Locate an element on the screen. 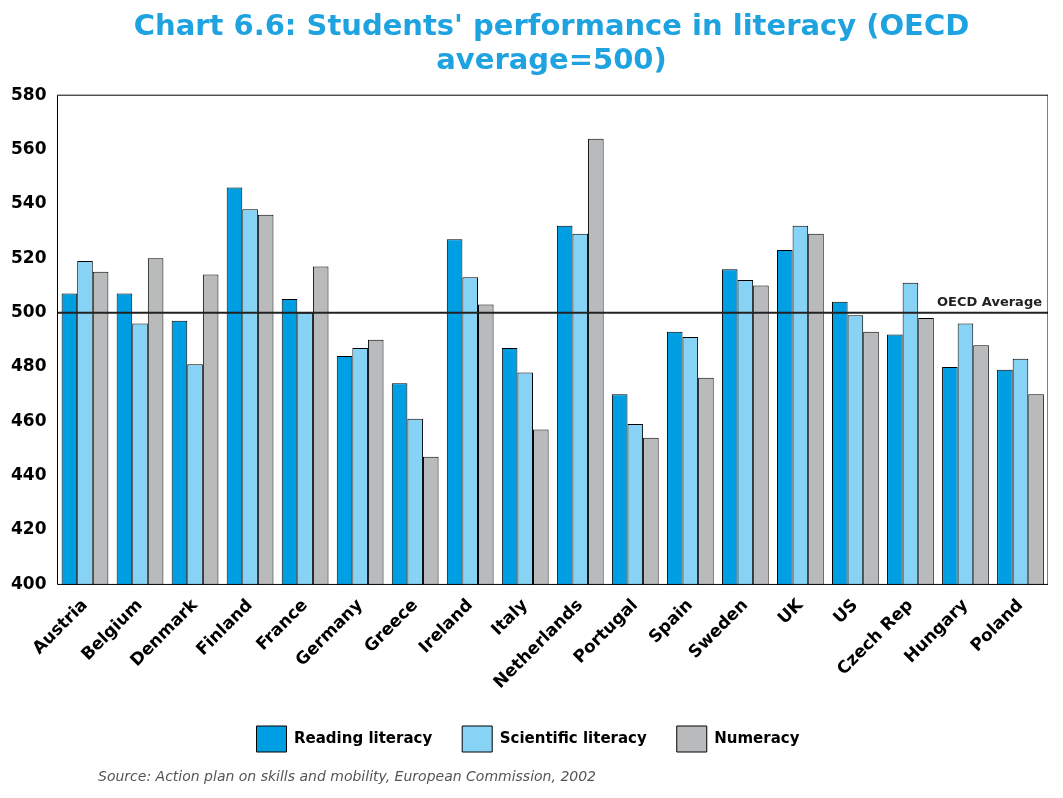  y-tick-label: 580 is located at coordinates (28, 93).